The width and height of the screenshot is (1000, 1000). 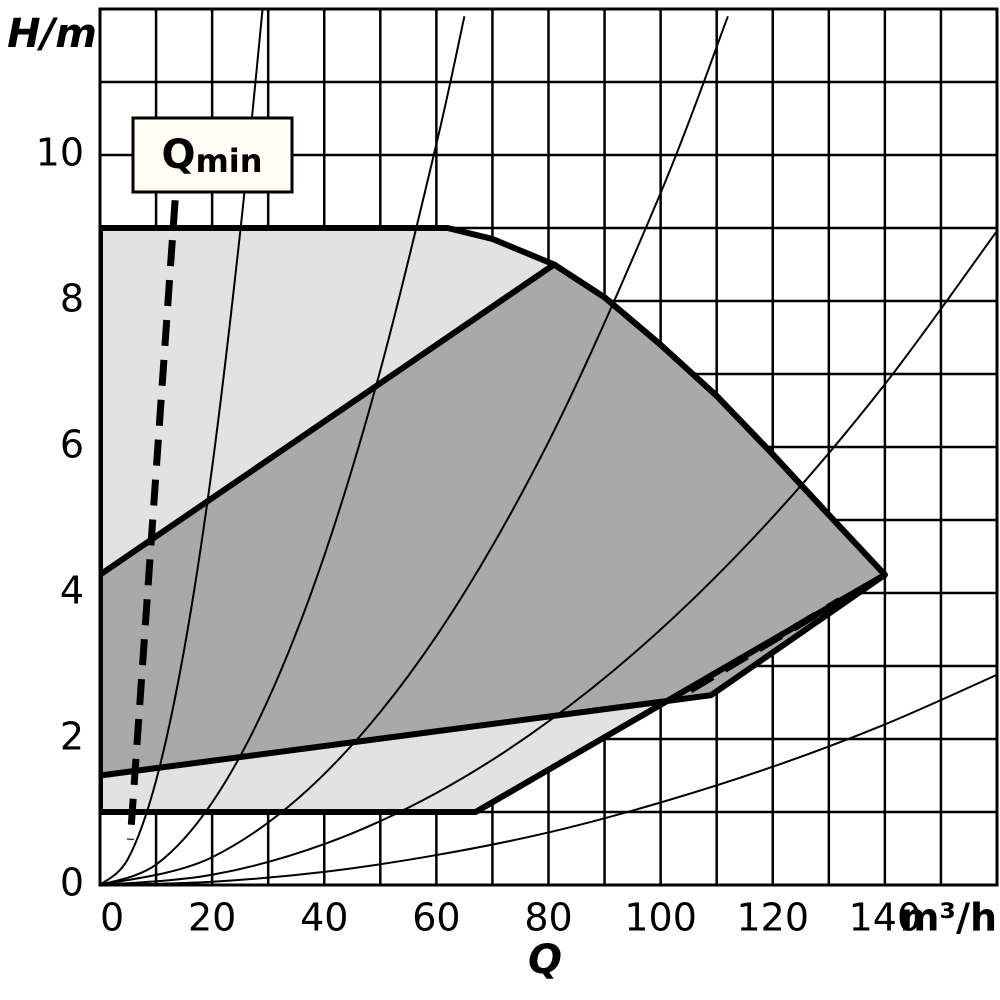 I want to click on y-tick-label: 4, so click(x=72, y=591).